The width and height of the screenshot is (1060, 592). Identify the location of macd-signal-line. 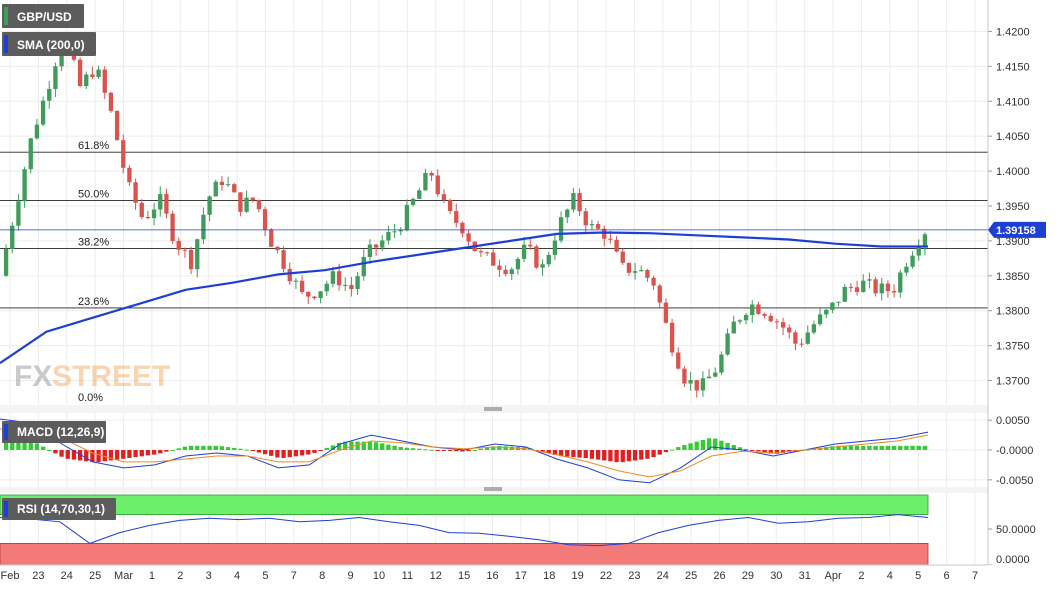
(464, 453).